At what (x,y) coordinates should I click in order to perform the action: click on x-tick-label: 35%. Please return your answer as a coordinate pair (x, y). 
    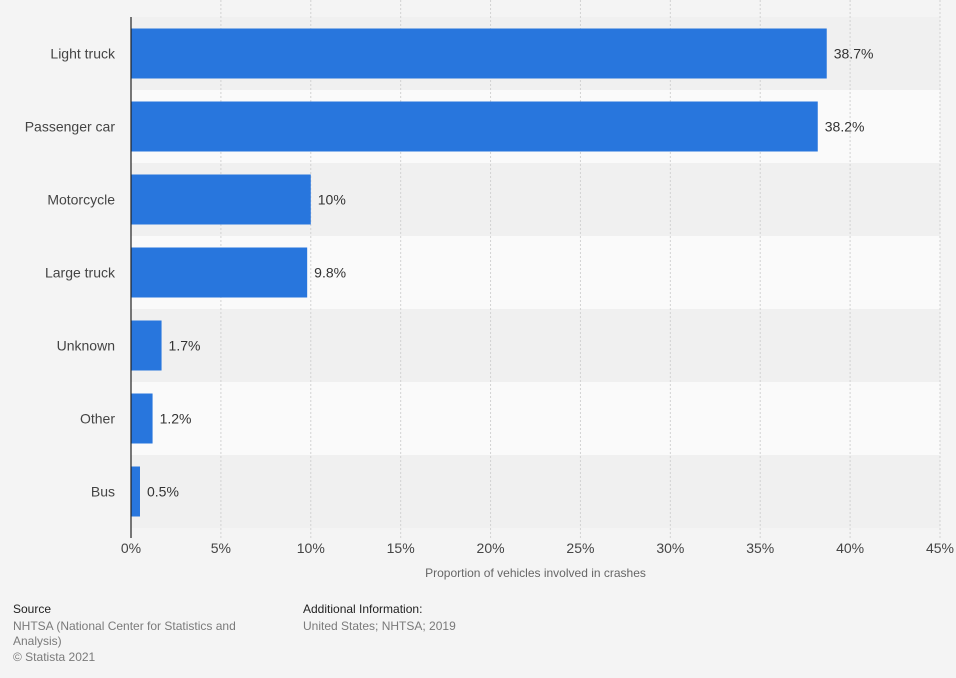
    Looking at the image, I should click on (760, 548).